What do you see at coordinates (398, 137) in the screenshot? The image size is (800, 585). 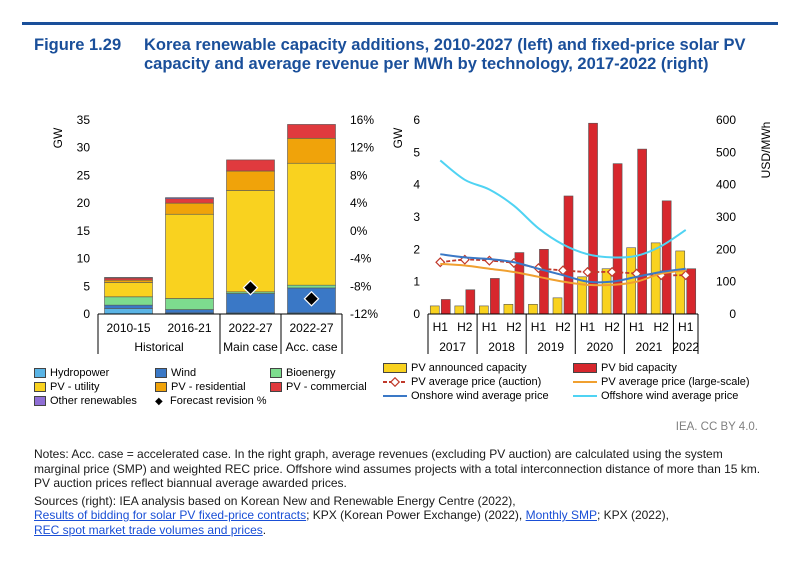 I see `right-y-axis-title: GW` at bounding box center [398, 137].